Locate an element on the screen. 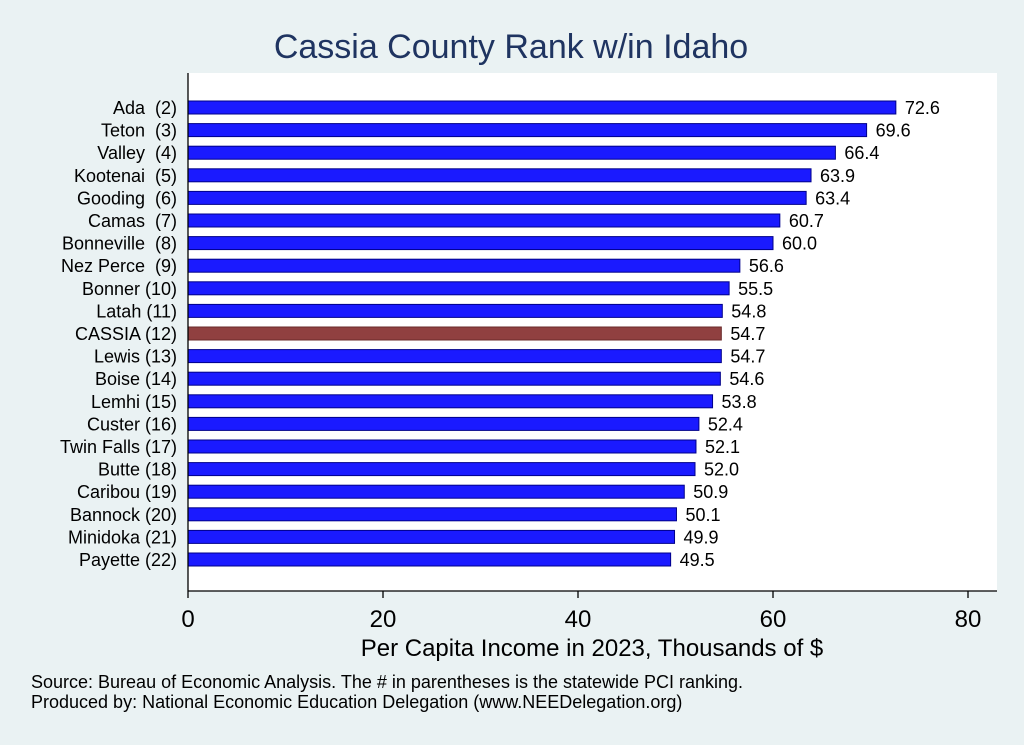  x-tick-label: 80 is located at coordinates (968, 619).